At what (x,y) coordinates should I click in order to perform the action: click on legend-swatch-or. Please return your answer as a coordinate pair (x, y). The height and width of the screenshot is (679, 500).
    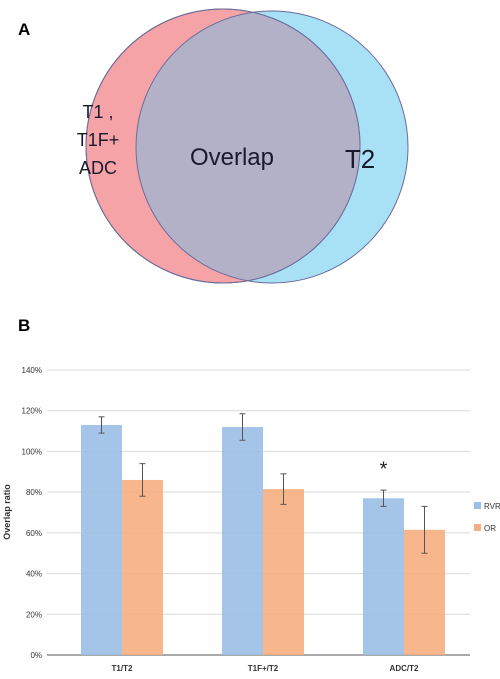
    Looking at the image, I should click on (477, 527).